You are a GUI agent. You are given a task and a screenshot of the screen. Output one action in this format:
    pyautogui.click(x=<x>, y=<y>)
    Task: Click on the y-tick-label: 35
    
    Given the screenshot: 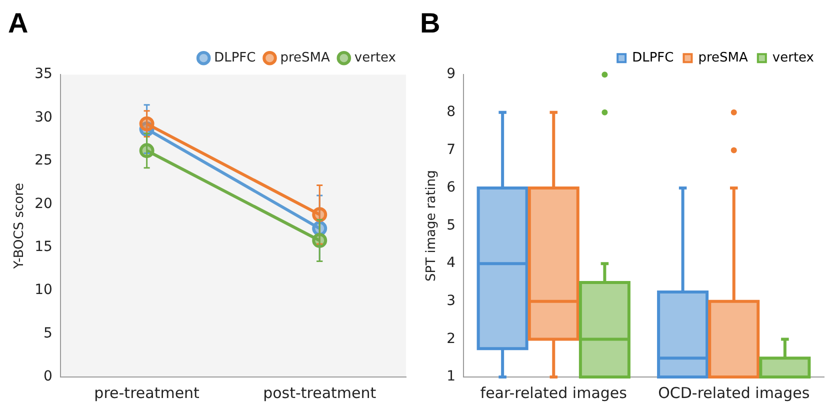 What is the action you would take?
    pyautogui.click(x=43, y=74)
    